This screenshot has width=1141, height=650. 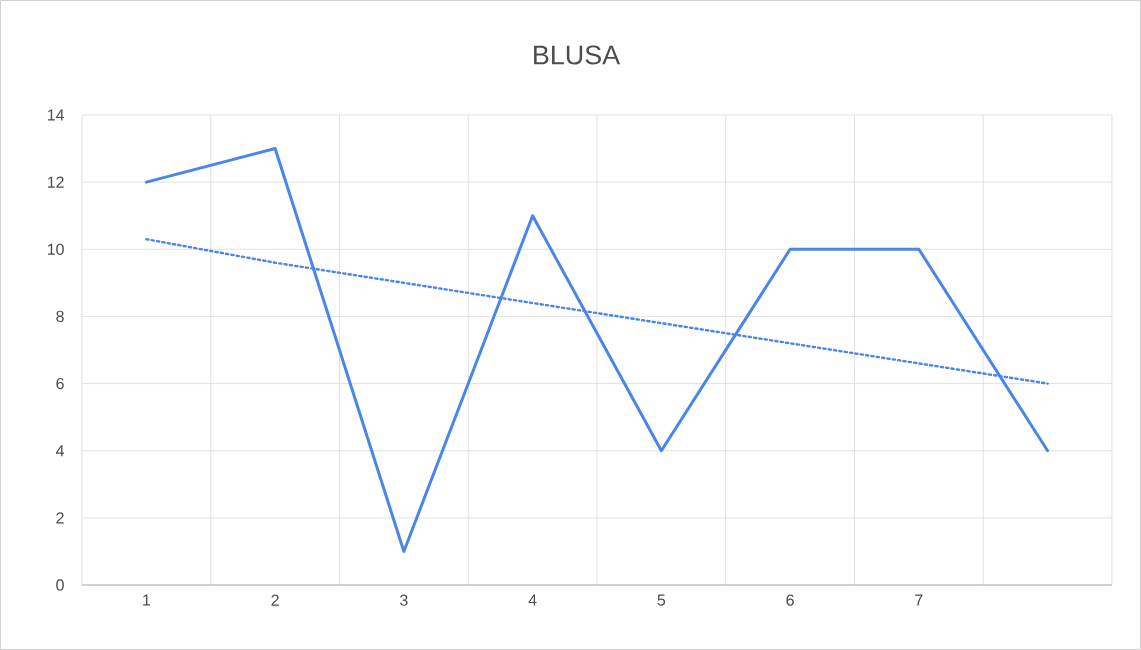 I want to click on x-tick-label: 5, so click(x=661, y=600).